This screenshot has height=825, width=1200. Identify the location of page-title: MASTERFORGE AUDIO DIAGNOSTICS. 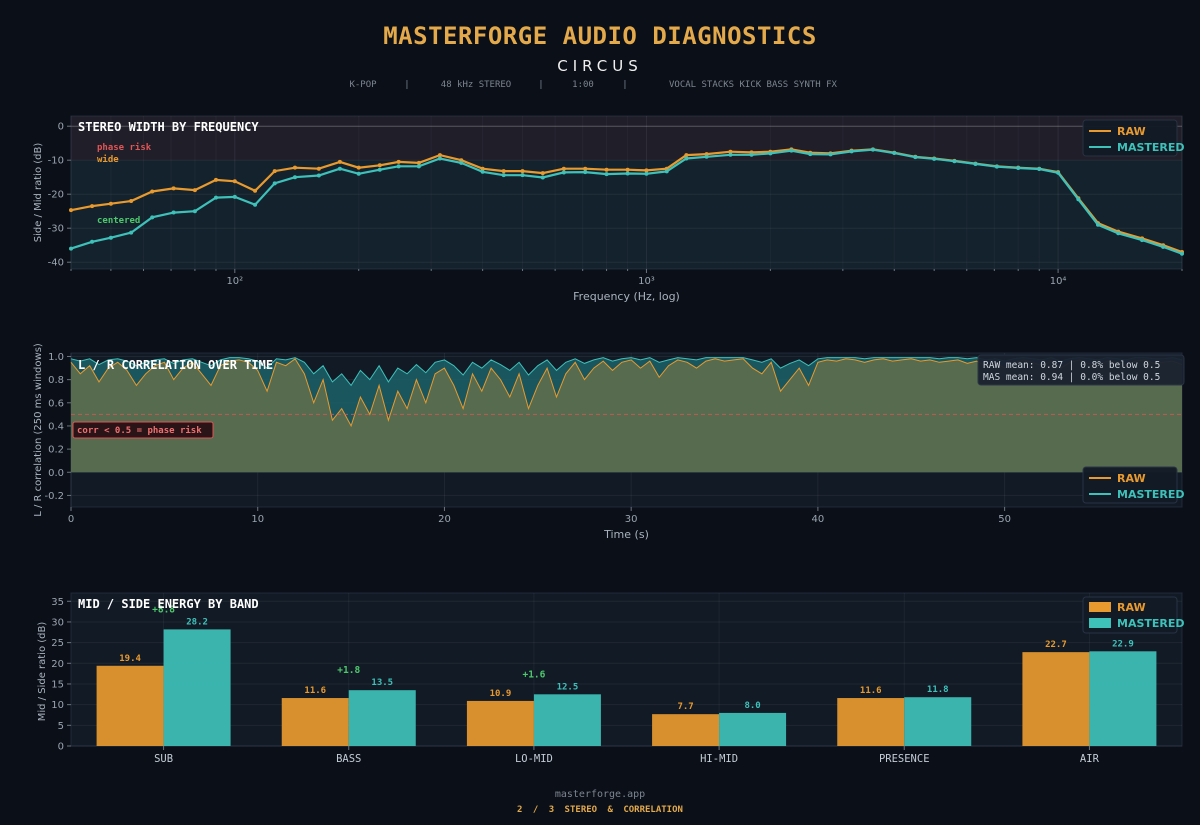
(600, 36).